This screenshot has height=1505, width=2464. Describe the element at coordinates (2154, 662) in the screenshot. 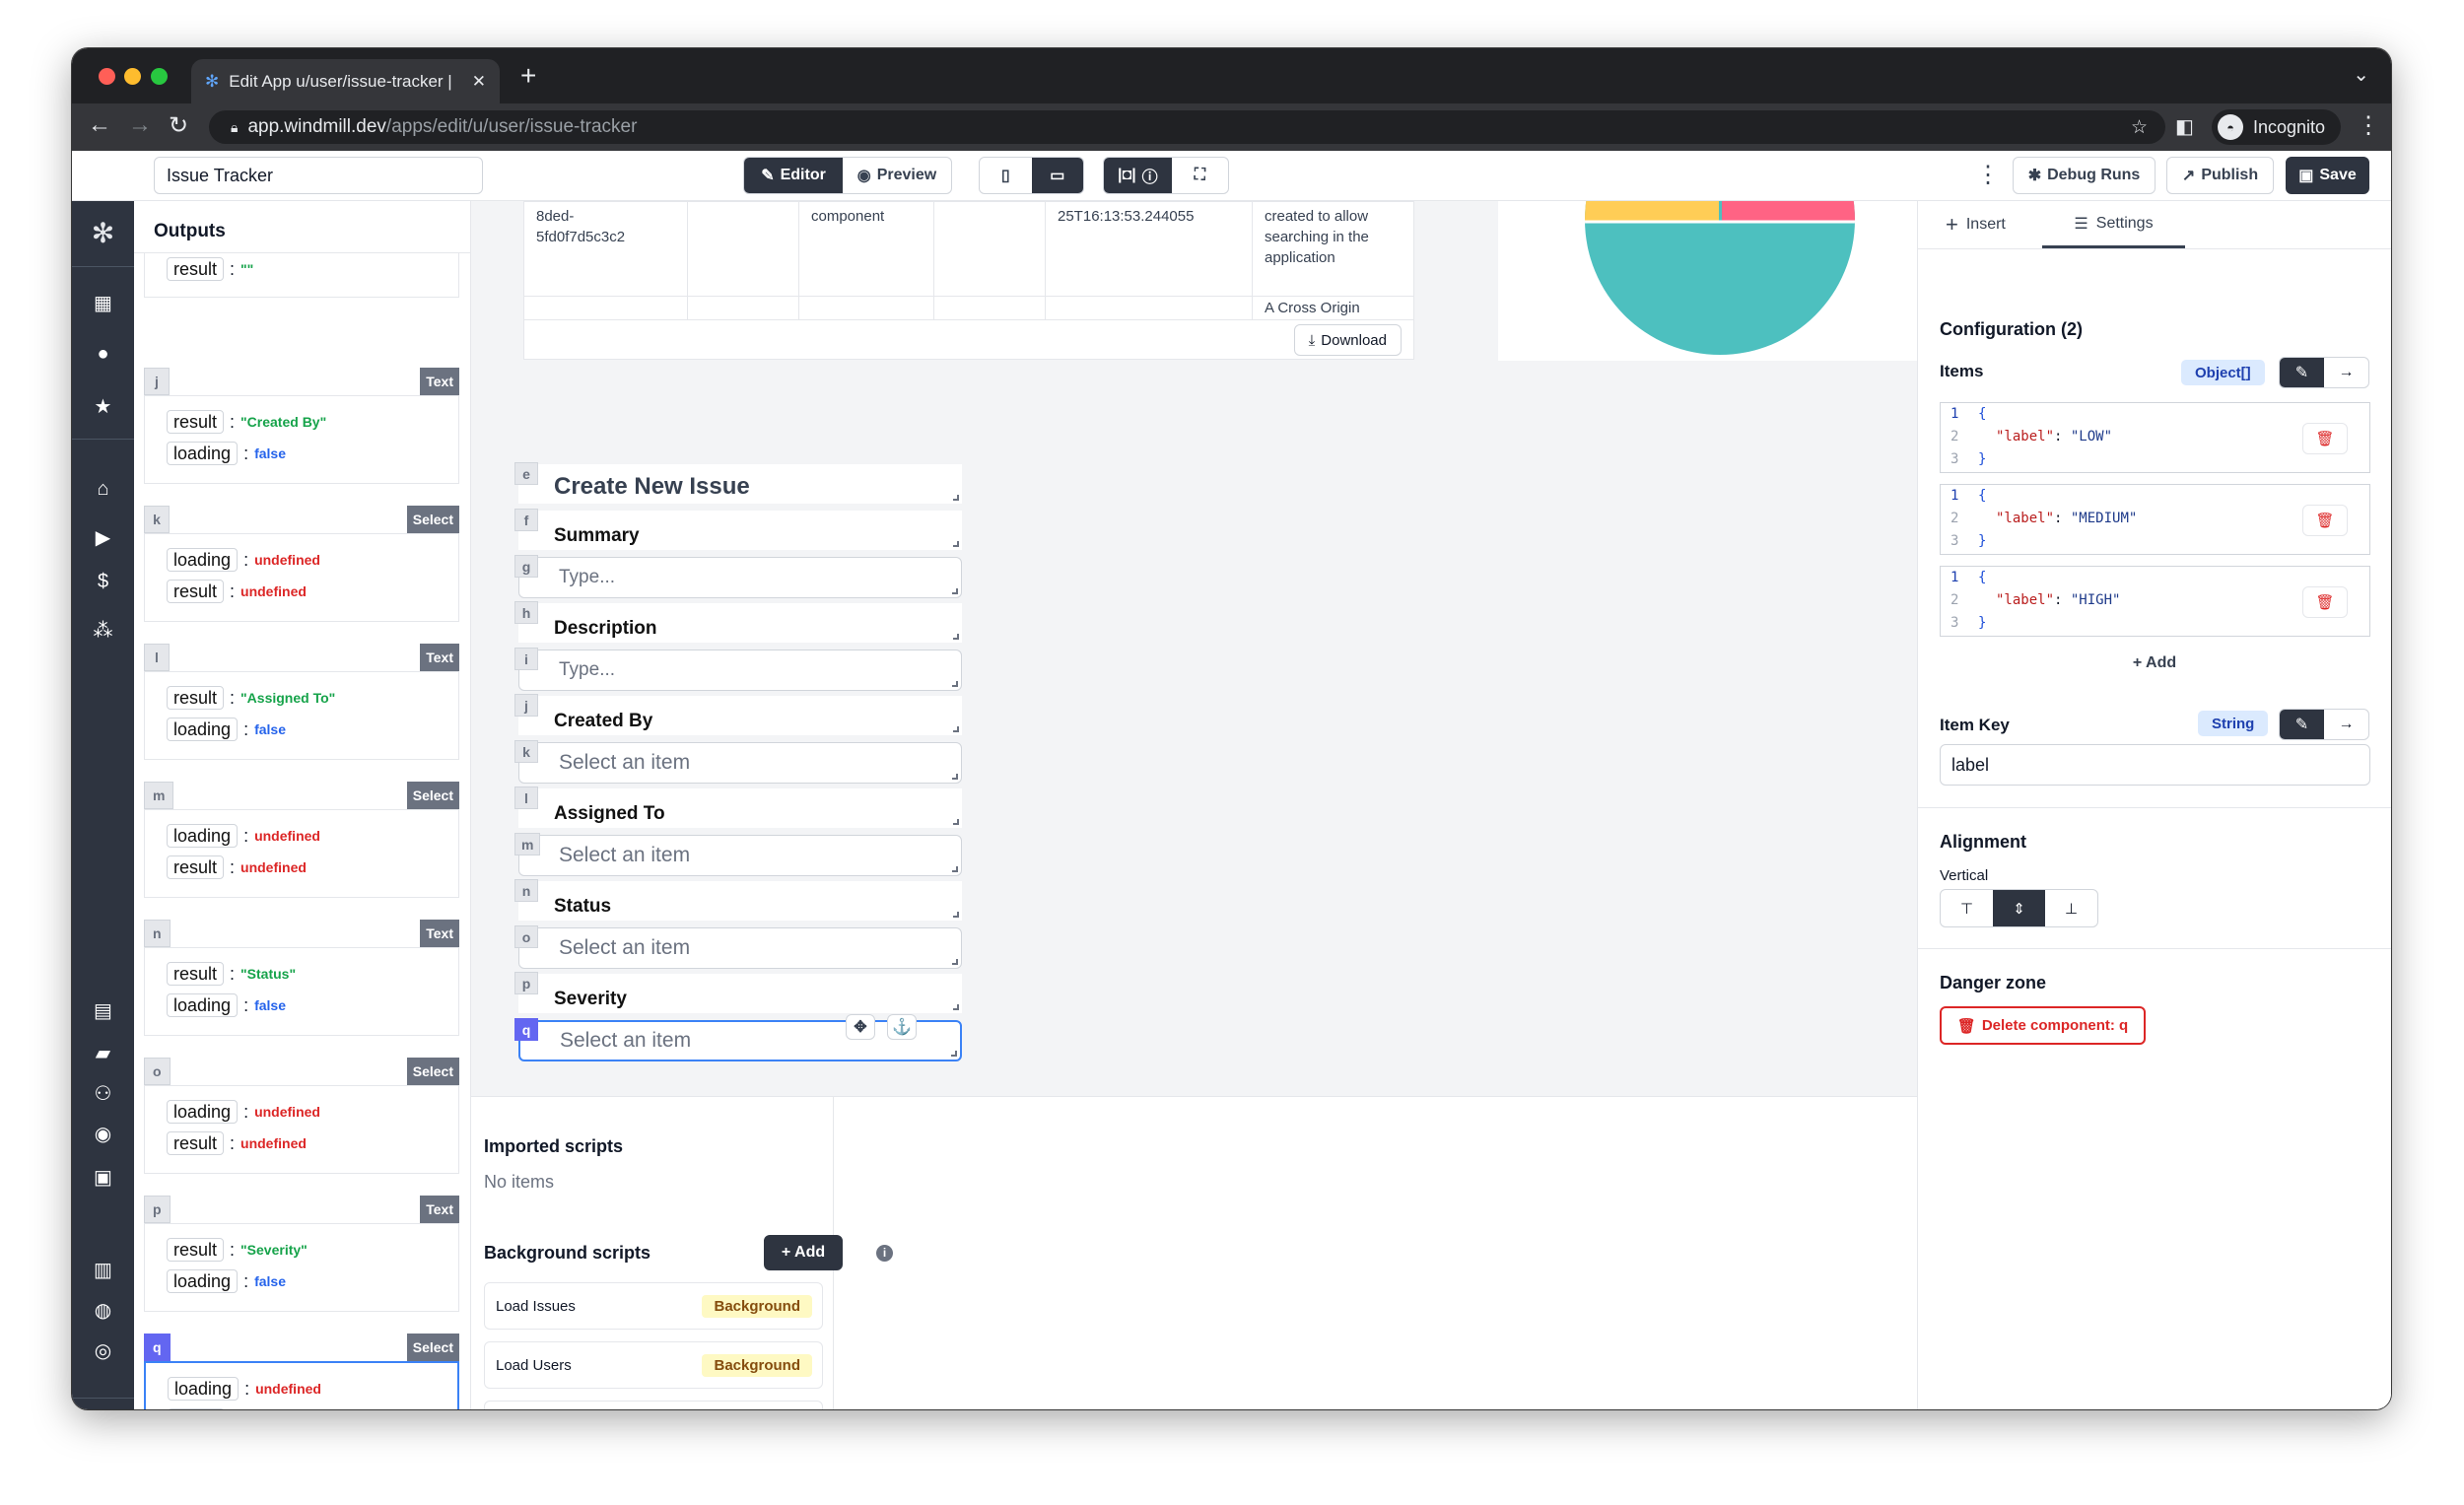

I see `add-item-button: + Add` at that location.